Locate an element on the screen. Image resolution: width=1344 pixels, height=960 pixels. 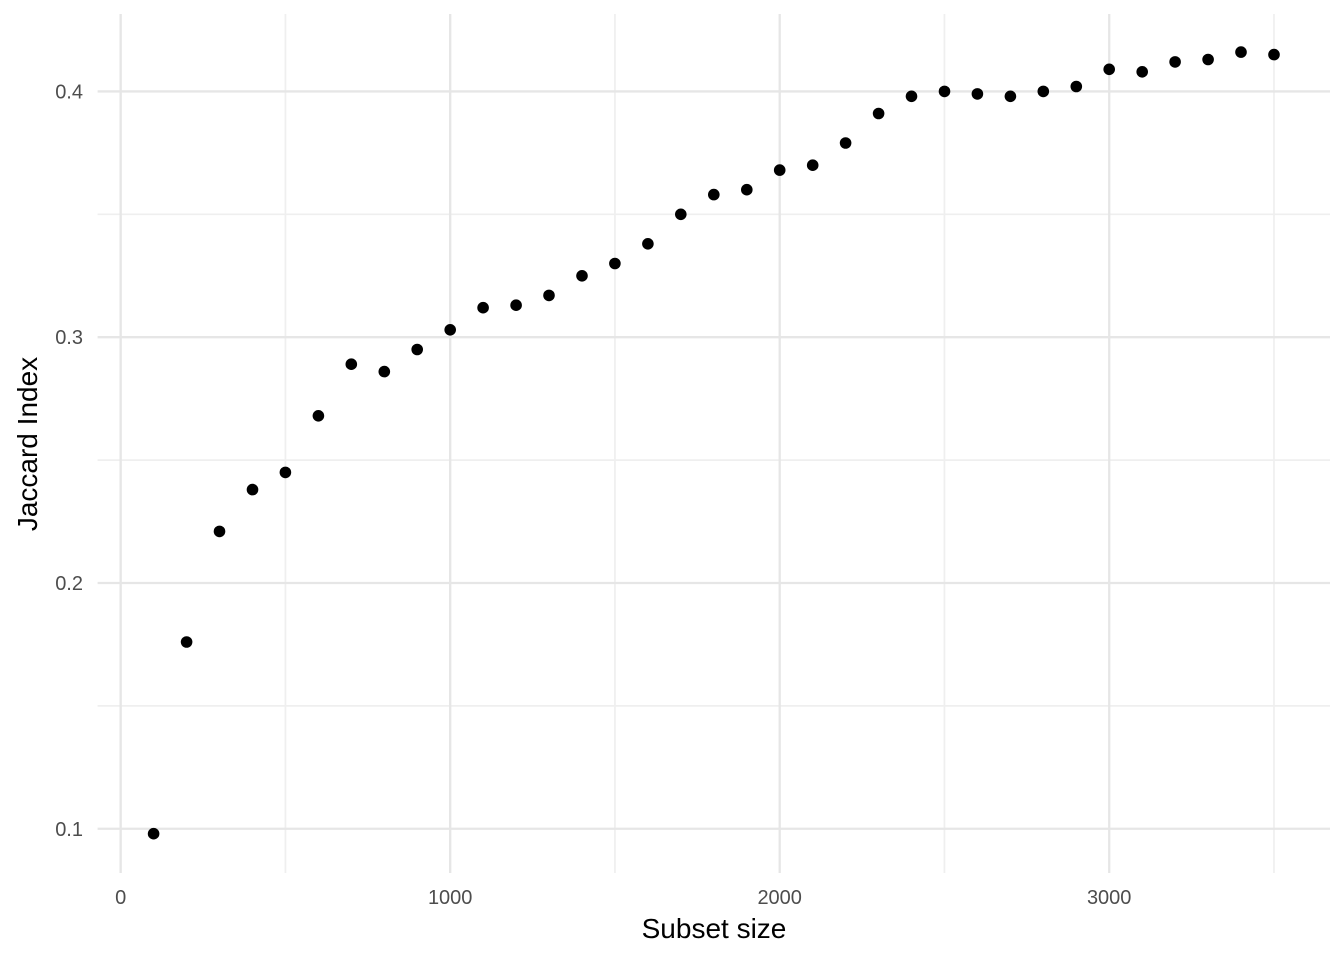
y-tick-label: 0.1 is located at coordinates (69, 830).